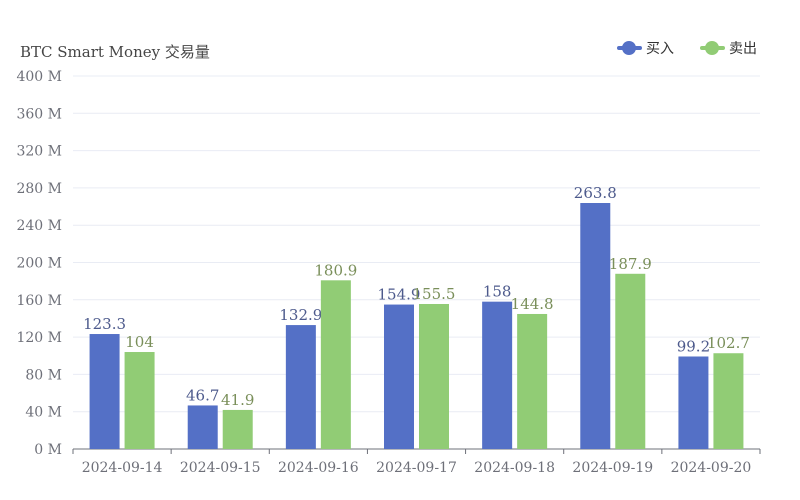 This screenshot has height=500, width=800. What do you see at coordinates (39, 152) in the screenshot?
I see `y-tick-label: 320 M` at bounding box center [39, 152].